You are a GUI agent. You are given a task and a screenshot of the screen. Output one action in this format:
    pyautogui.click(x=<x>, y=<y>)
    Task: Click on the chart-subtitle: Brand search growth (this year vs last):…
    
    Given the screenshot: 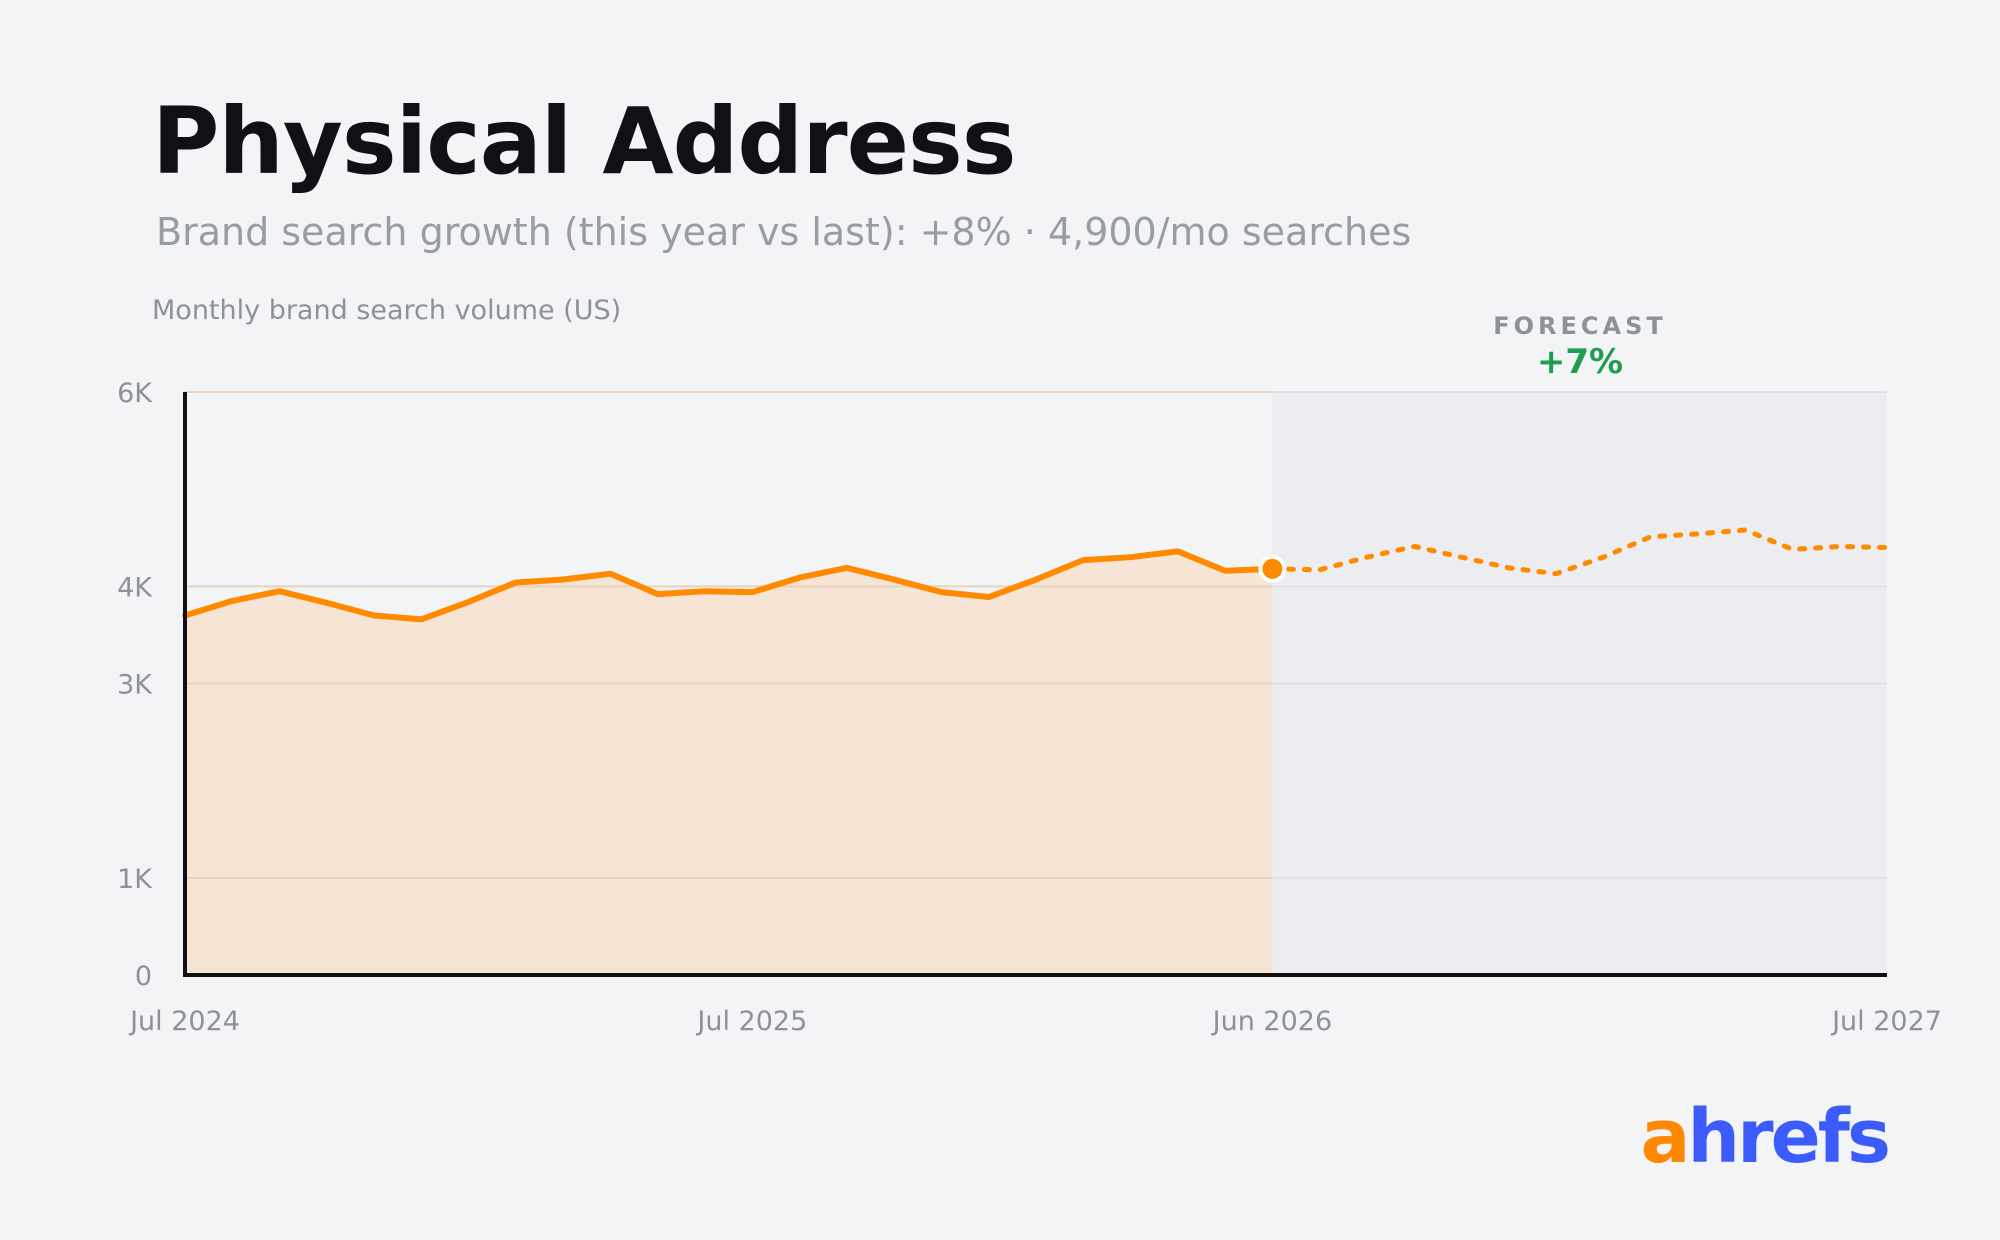 What is the action you would take?
    pyautogui.click(x=784, y=232)
    